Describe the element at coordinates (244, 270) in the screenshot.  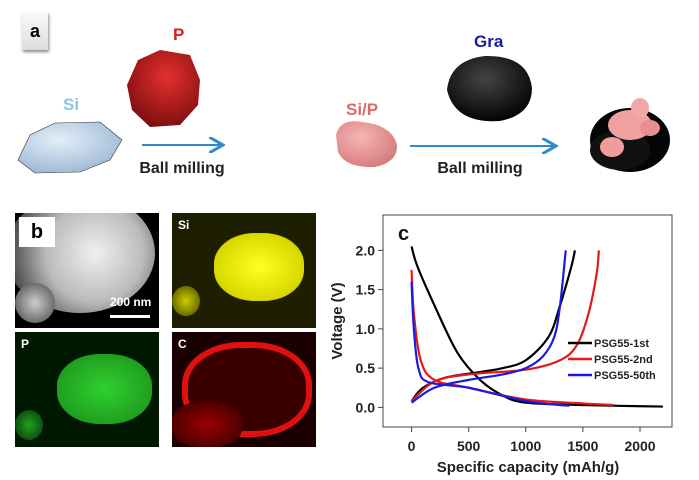
I see `si-map: Si` at that location.